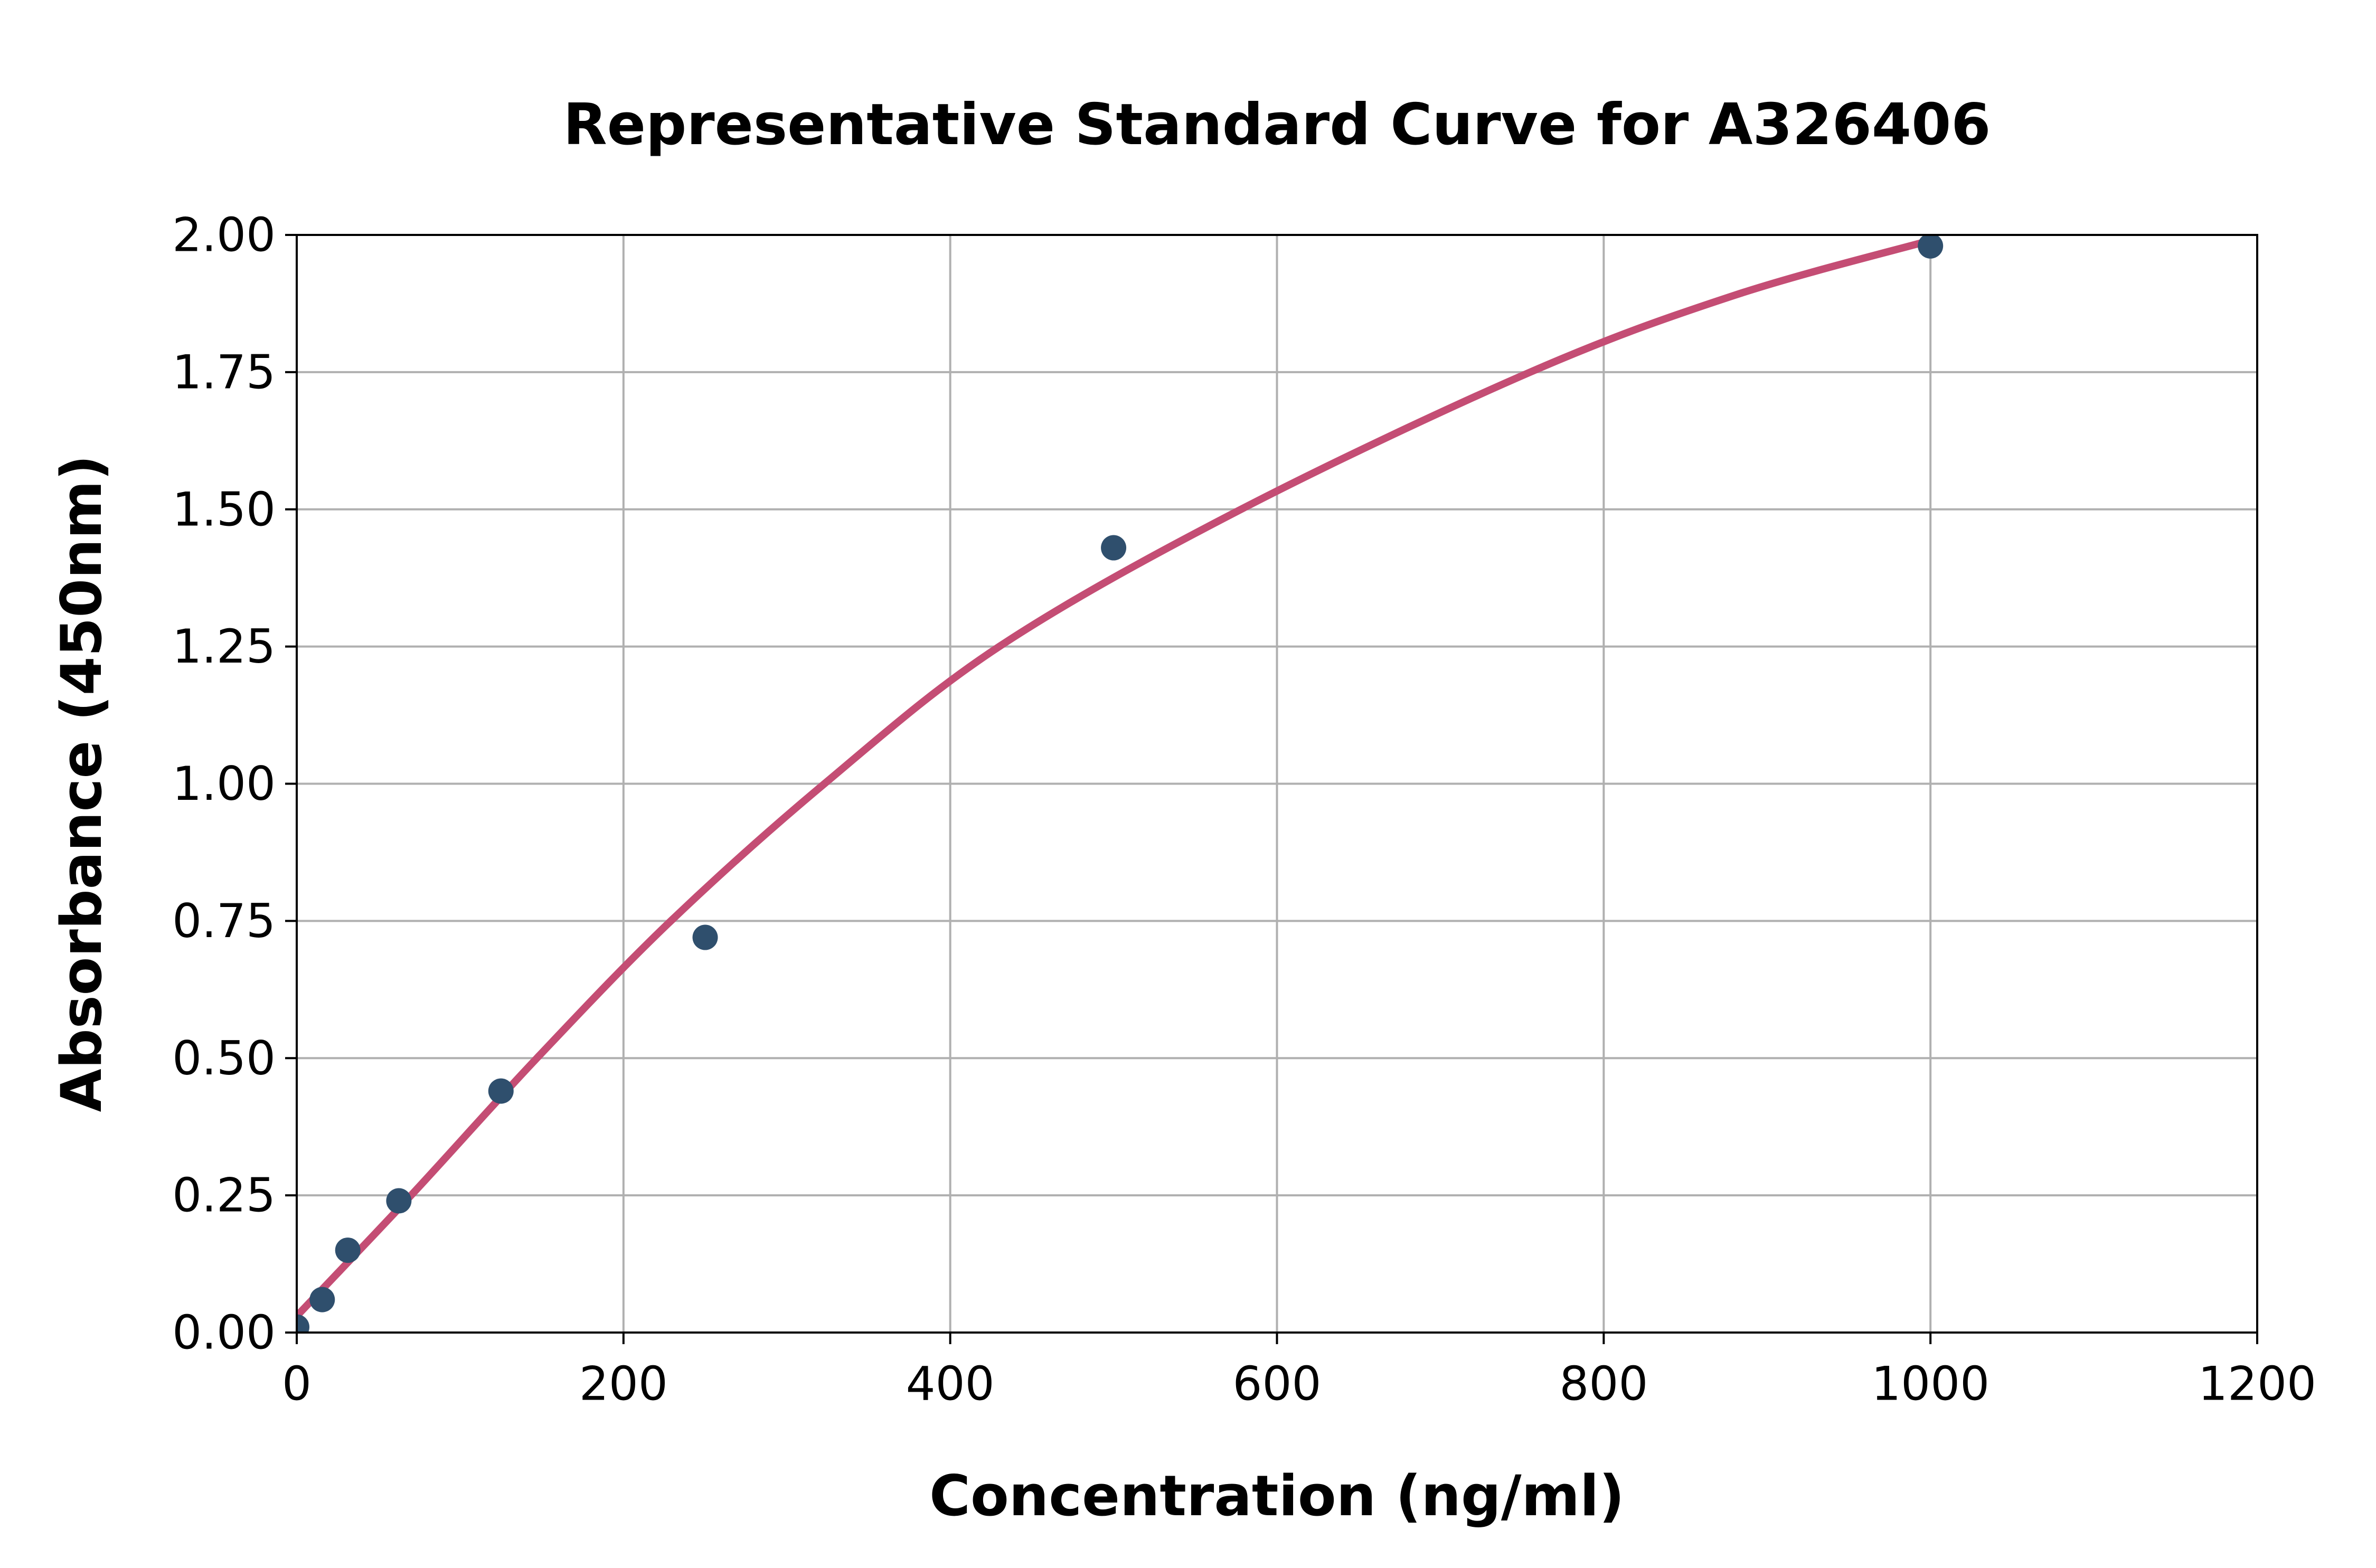  Describe the element at coordinates (224, 372) in the screenshot. I see `y-tick-label: 1.75` at that location.